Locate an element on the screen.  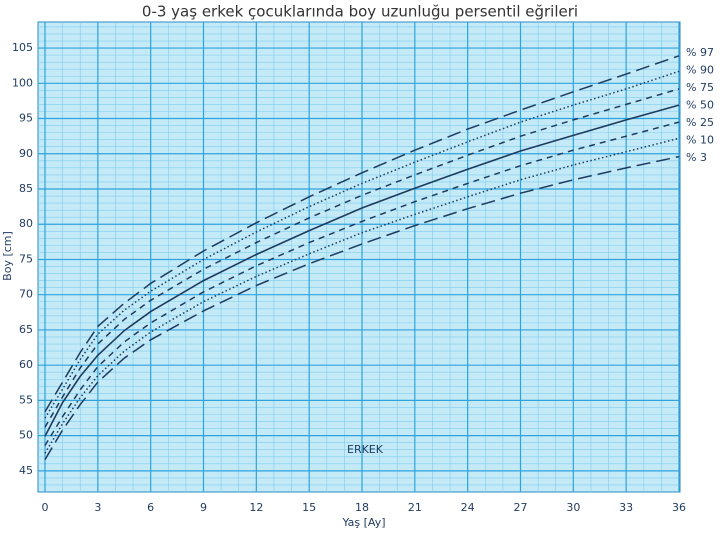
series-label: % 50 is located at coordinates (700, 105).